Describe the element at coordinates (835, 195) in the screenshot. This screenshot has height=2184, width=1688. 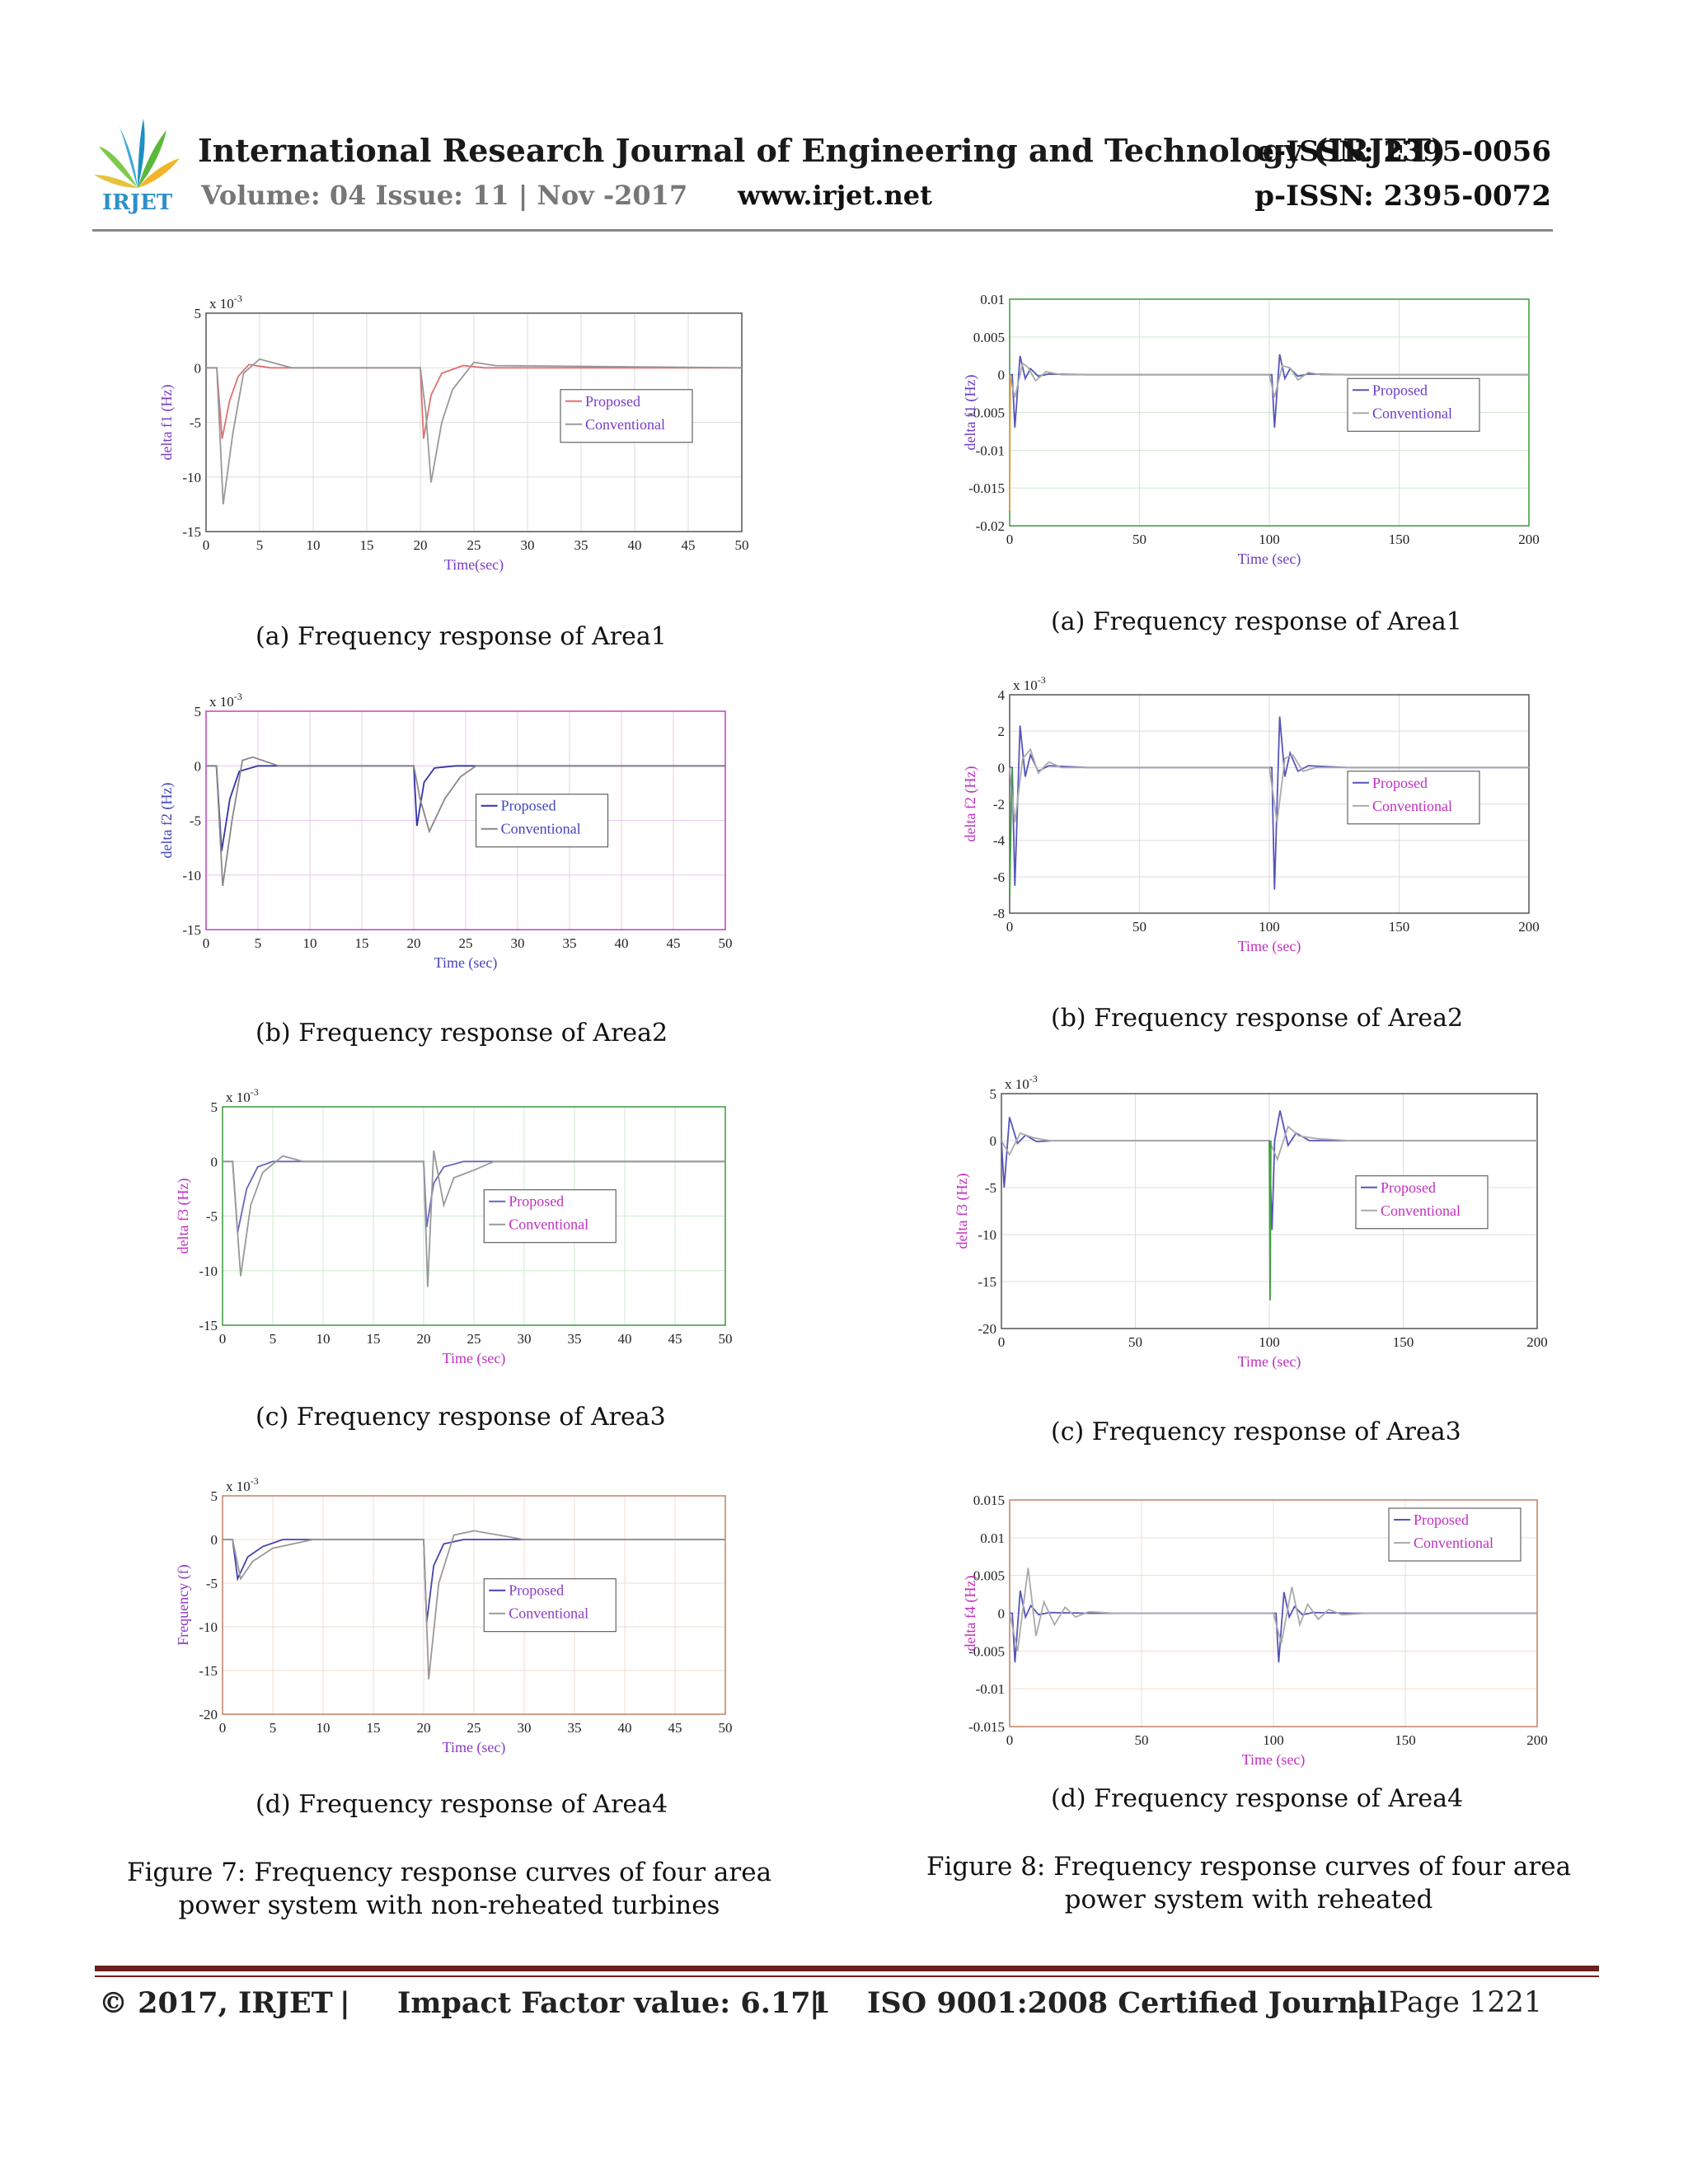
I see `journal-website: www.irjet.net` at that location.